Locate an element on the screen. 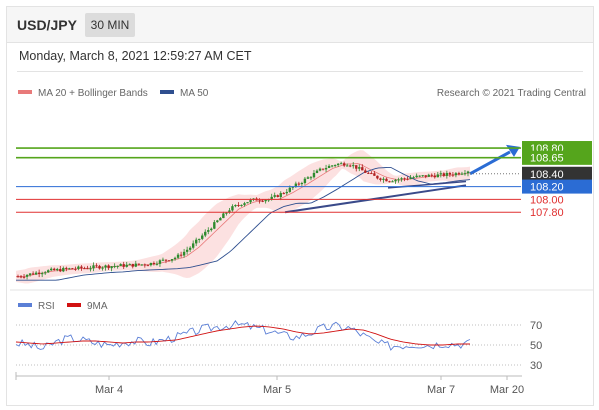  x-tick-label: Mar 4 is located at coordinates (109, 390).